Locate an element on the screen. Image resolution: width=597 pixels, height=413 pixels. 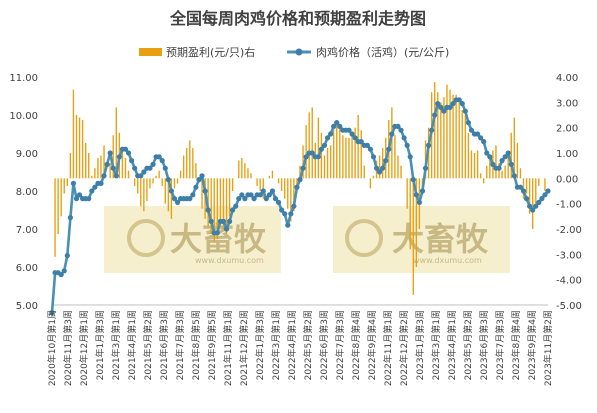
right-y-tick-label: -3.00 is located at coordinates (569, 255).